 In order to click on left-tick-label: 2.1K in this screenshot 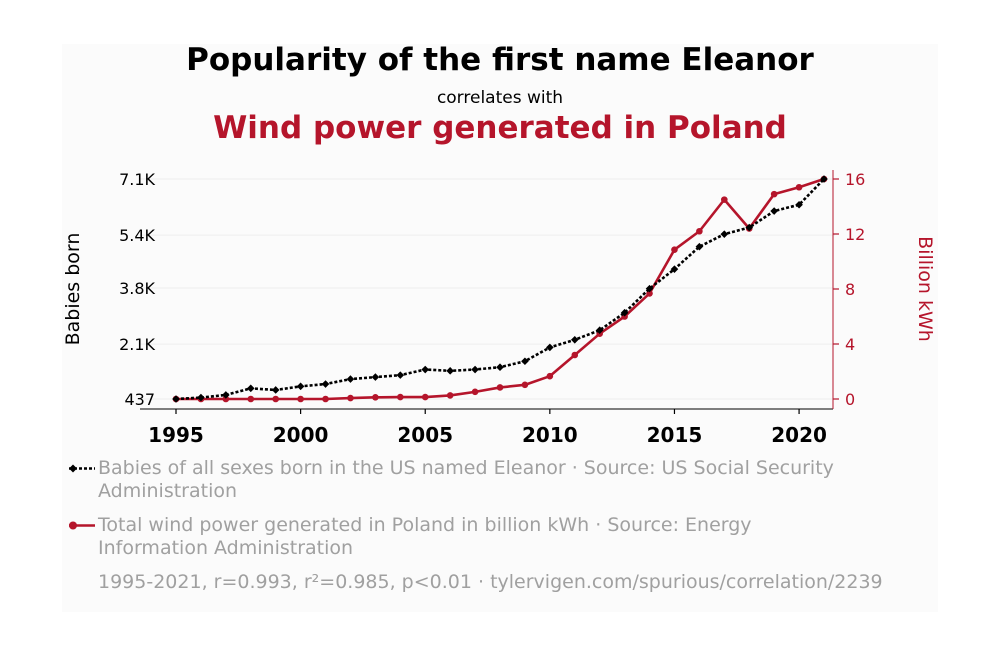, I will do `click(137, 344)`.